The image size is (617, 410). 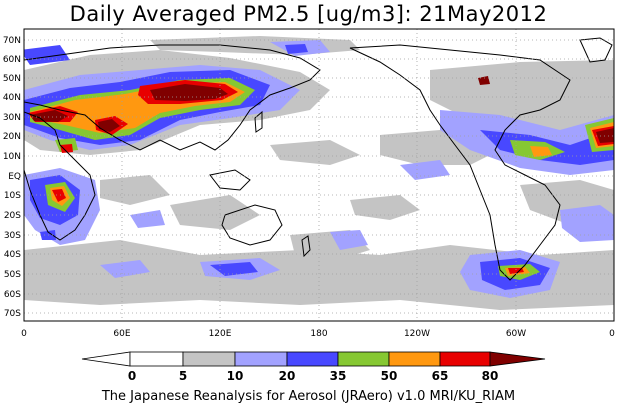 I want to click on lon-labels: 0 60E 120E 180 120W 60W 0, so click(x=318, y=334).